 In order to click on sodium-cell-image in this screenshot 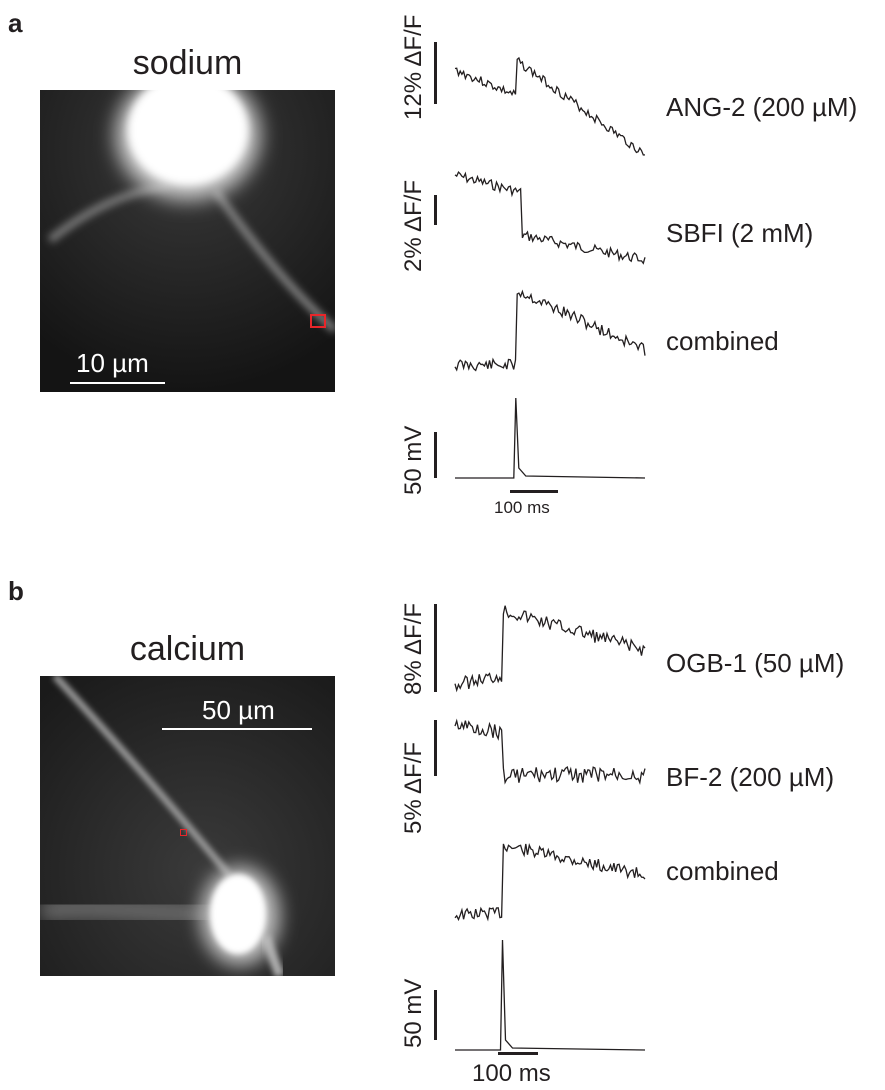, I will do `click(187, 241)`.